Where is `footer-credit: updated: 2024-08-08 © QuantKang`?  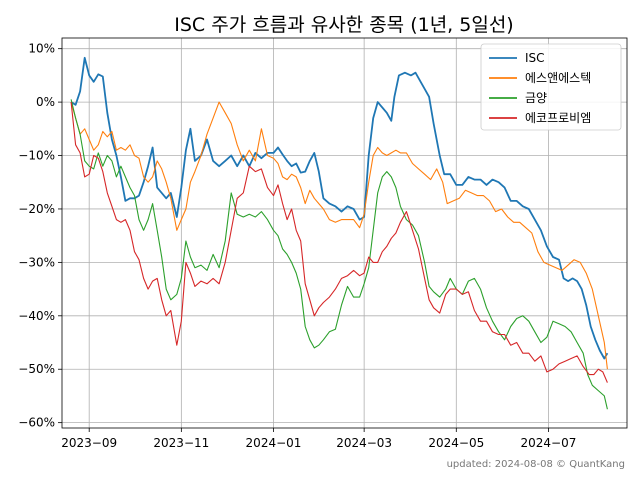 footer-credit: updated: 2024-08-08 © QuantKang is located at coordinates (536, 464).